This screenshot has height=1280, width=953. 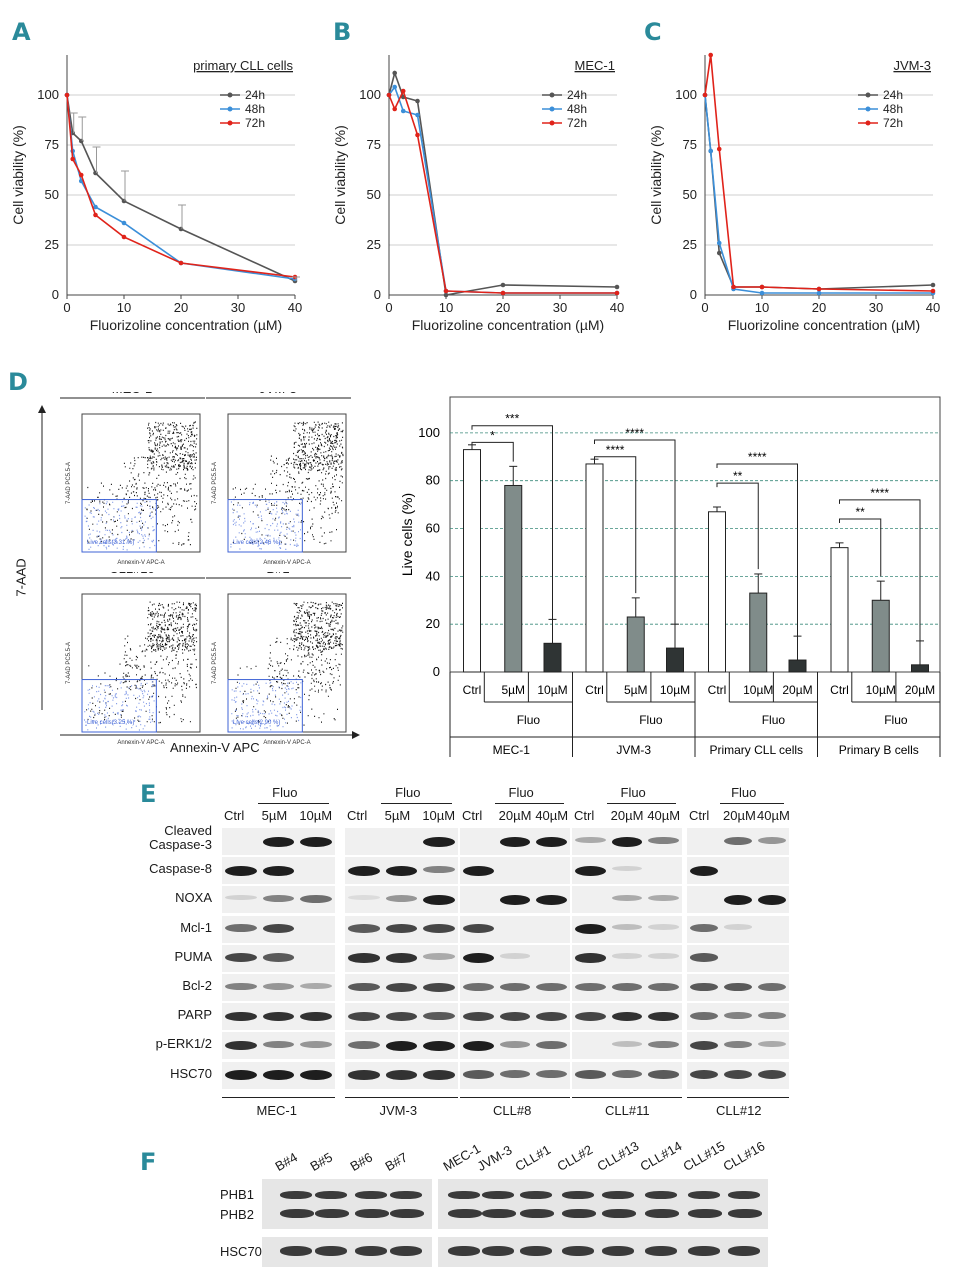 I want to click on panel-label-e: E, so click(x=148, y=794).